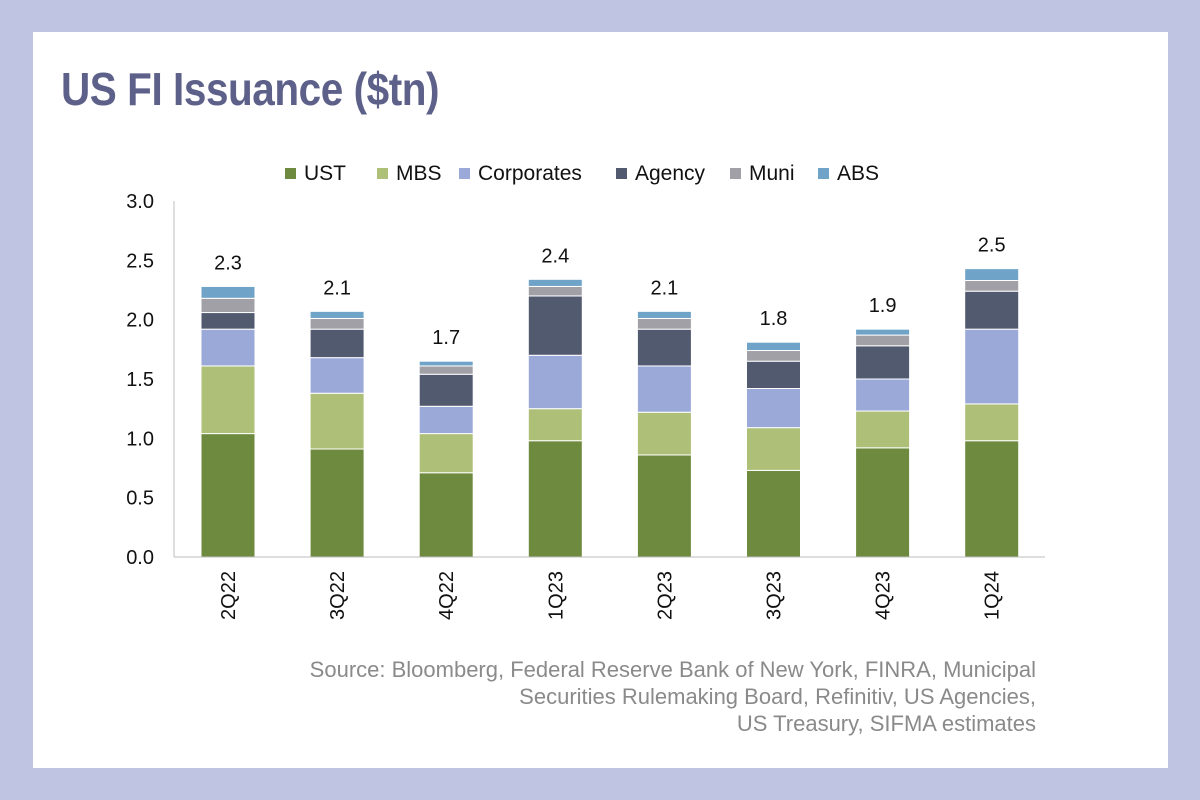  Describe the element at coordinates (228, 263) in the screenshot. I see `total-data-label: 2.3` at that location.